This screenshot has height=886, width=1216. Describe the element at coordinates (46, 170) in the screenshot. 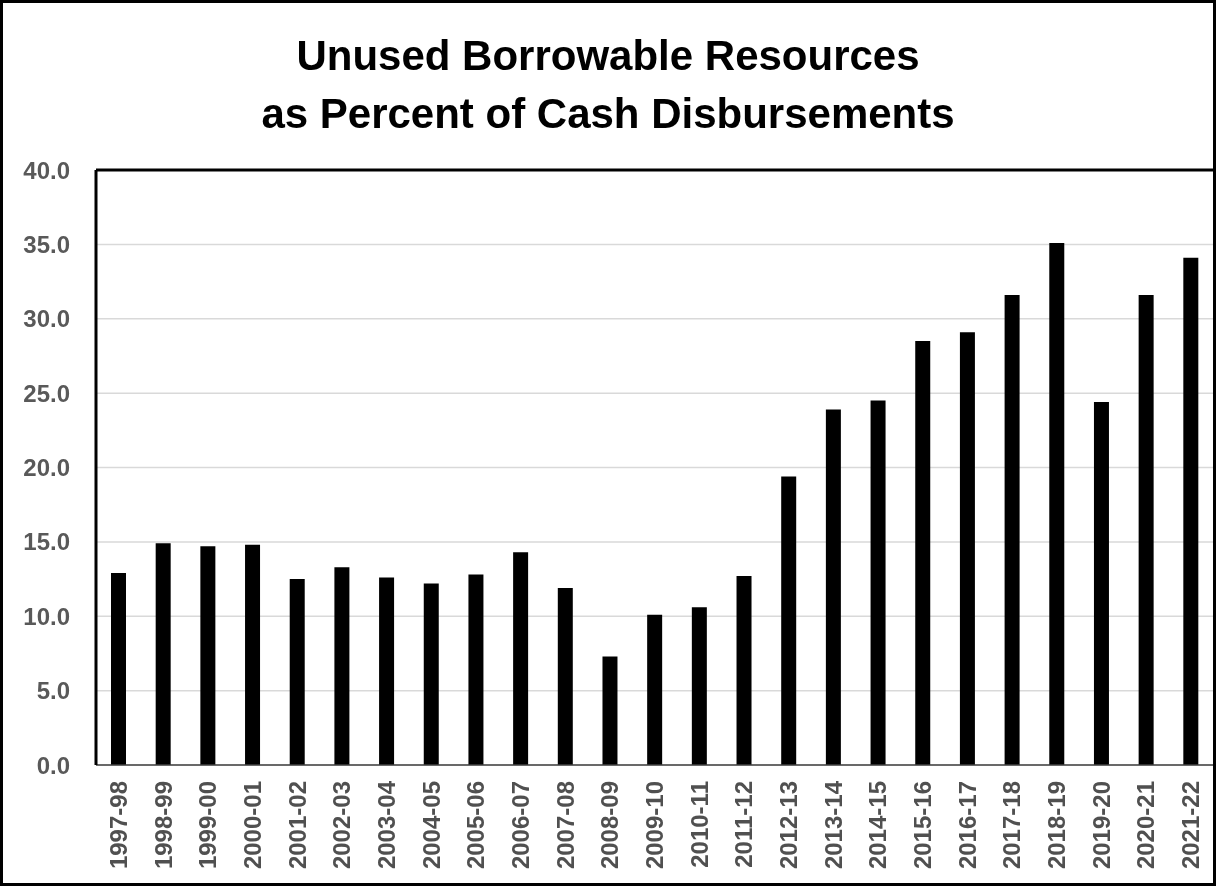

I see `y-tick-label: 40.0` at that location.